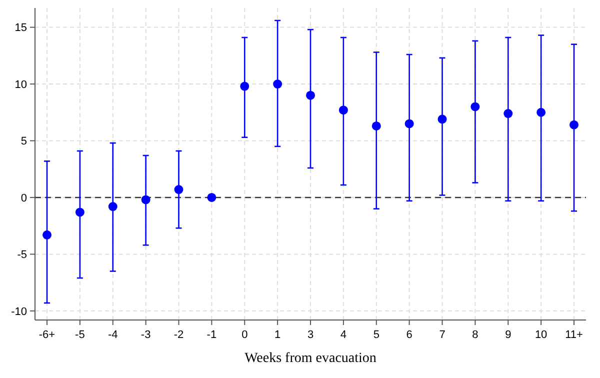 The image size is (600, 378). I want to click on y-tick-label: 0, so click(23, 198).